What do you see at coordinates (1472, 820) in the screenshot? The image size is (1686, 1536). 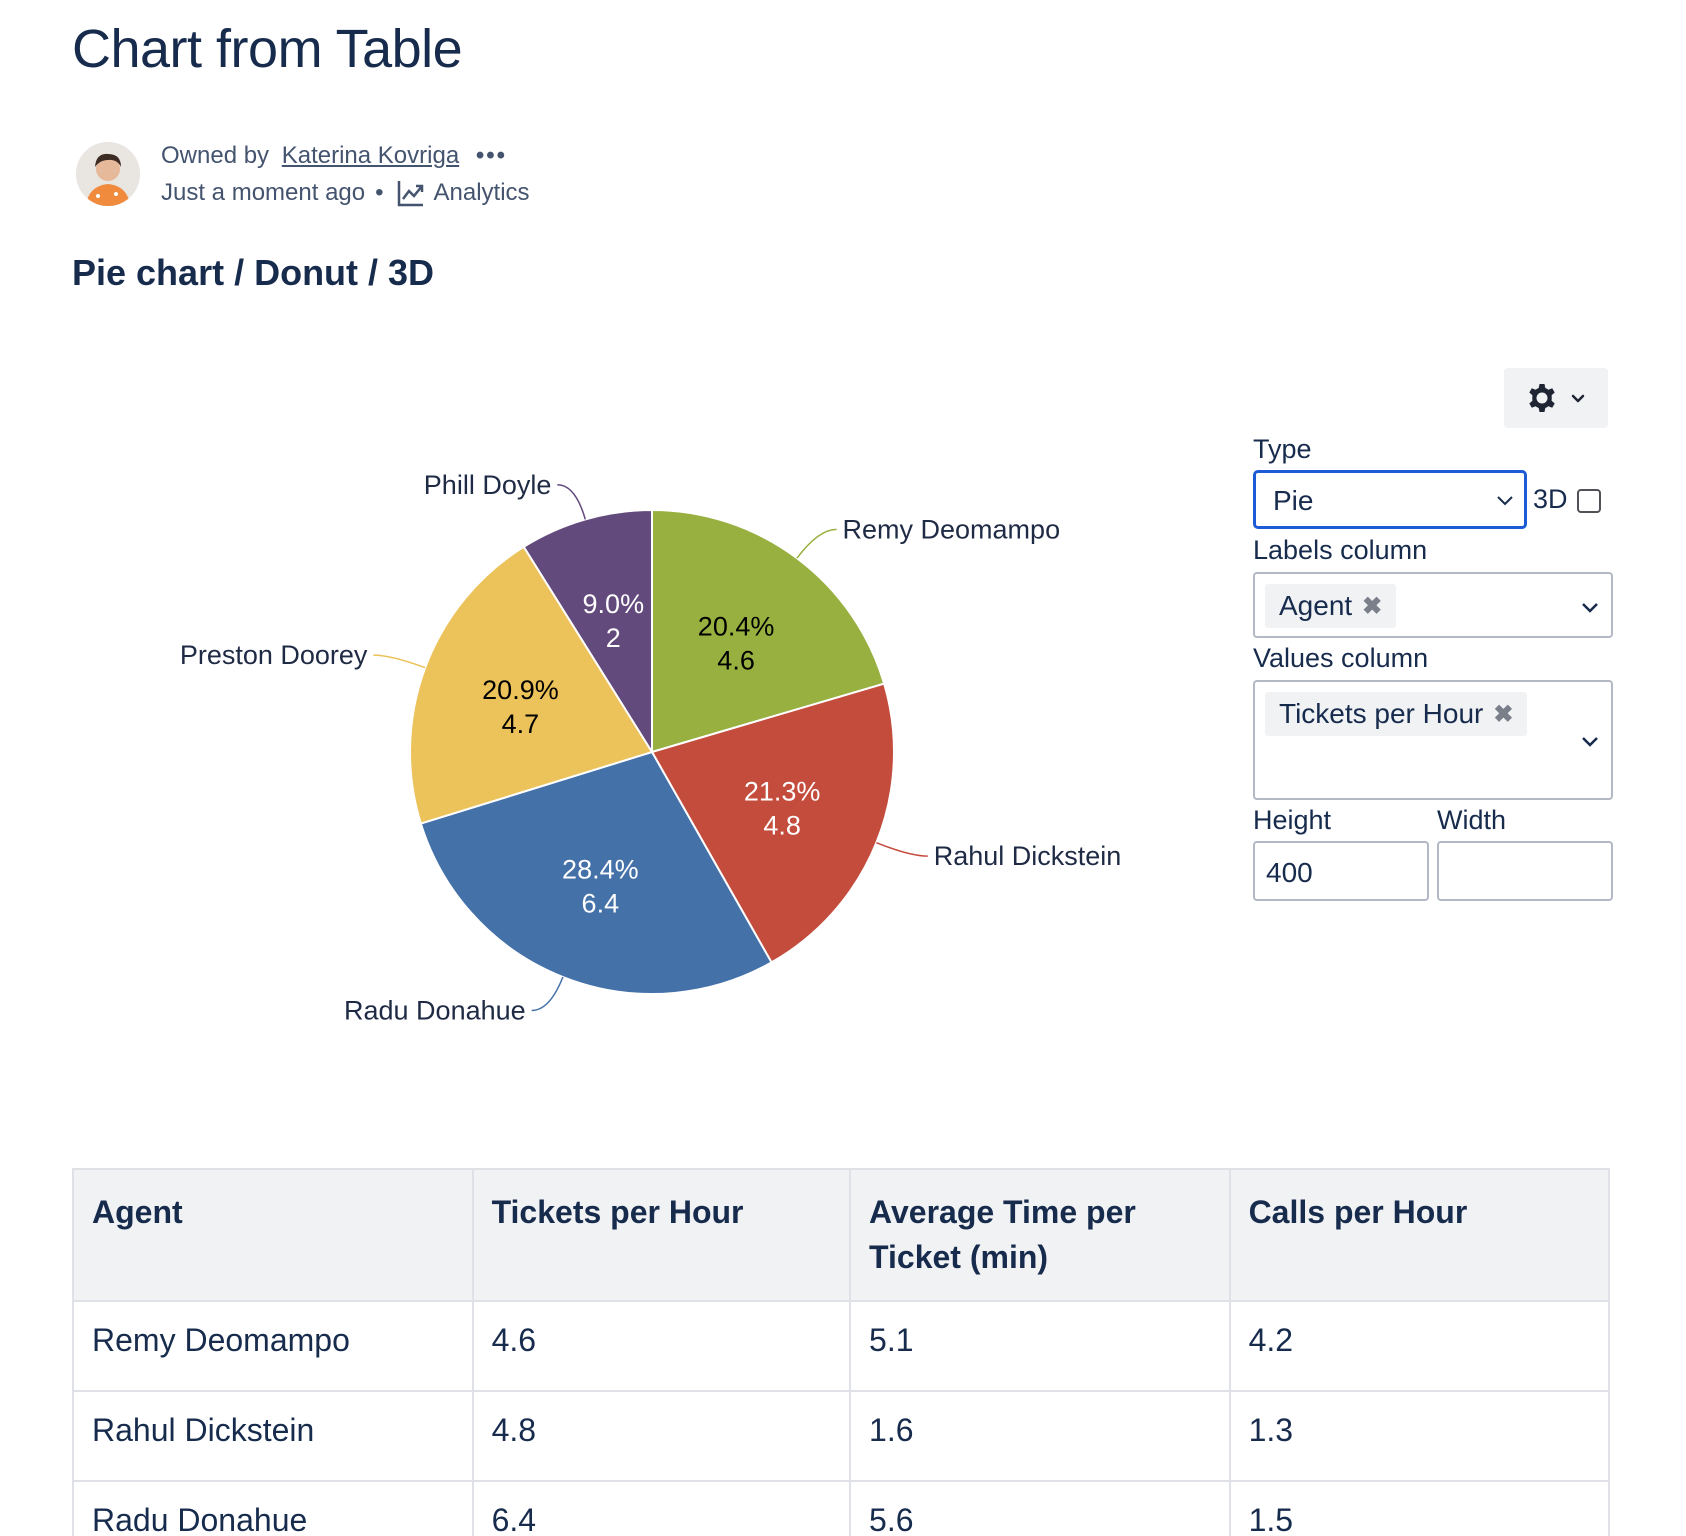 I see `width-label: Width` at bounding box center [1472, 820].